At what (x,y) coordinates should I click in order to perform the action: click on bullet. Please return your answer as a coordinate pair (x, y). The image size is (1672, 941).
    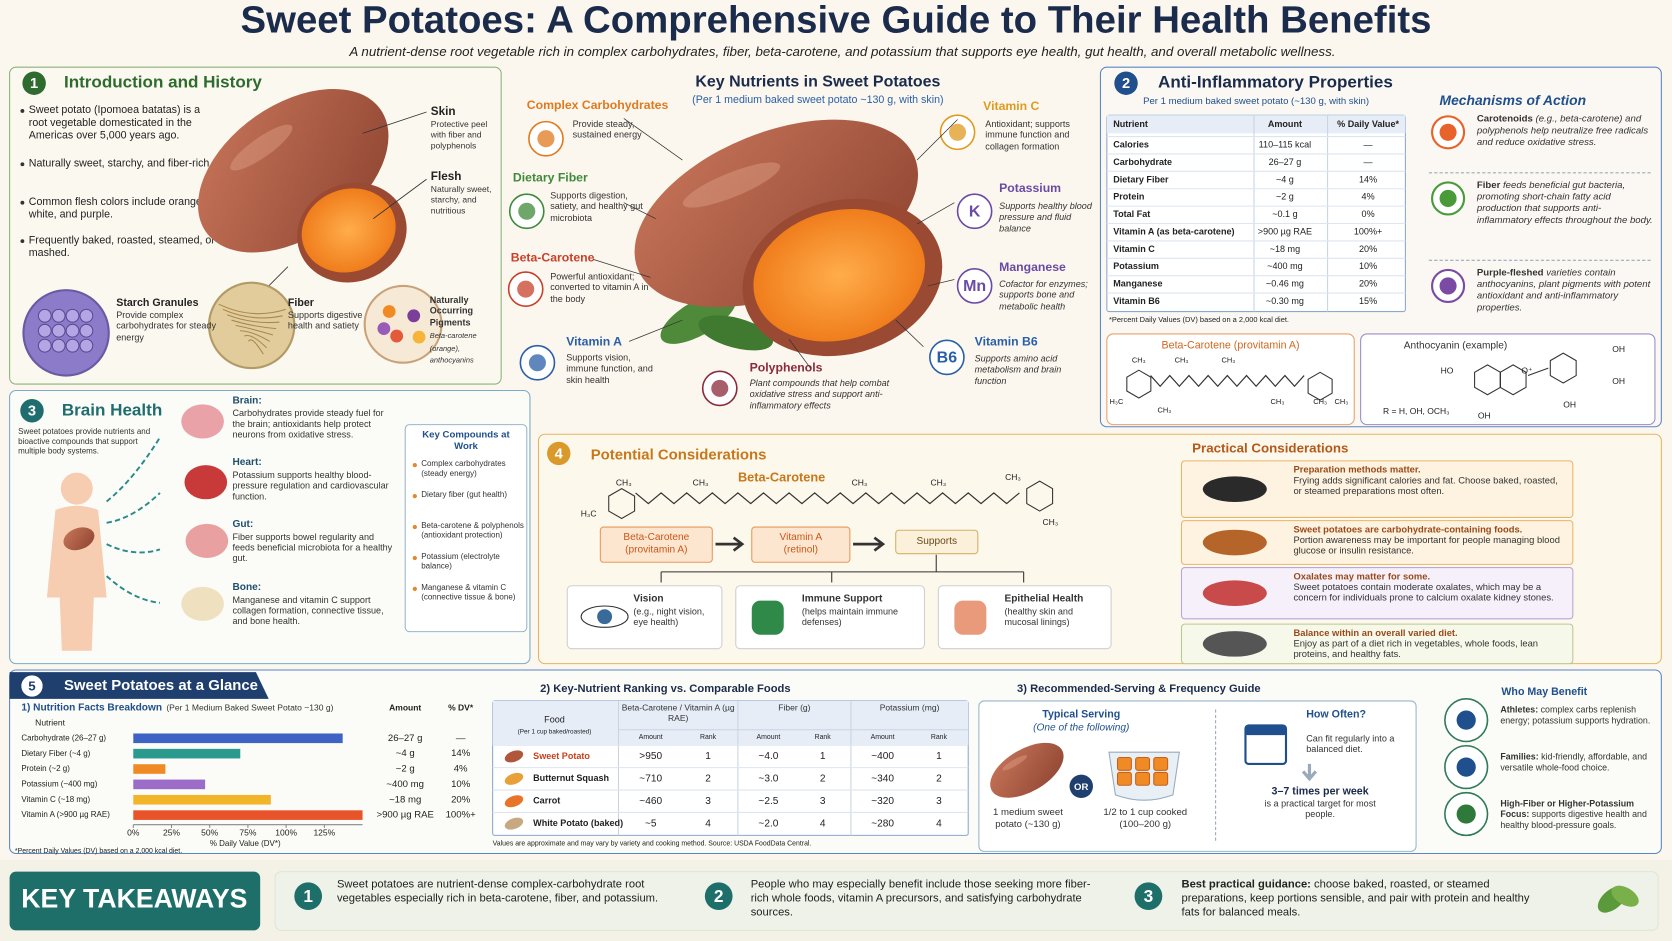
    Looking at the image, I should click on (22, 164).